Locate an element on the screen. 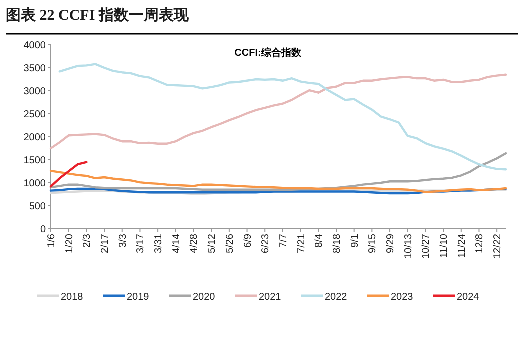 This screenshot has width=524, height=338. y-tick-label: 4000 is located at coordinates (35, 46).